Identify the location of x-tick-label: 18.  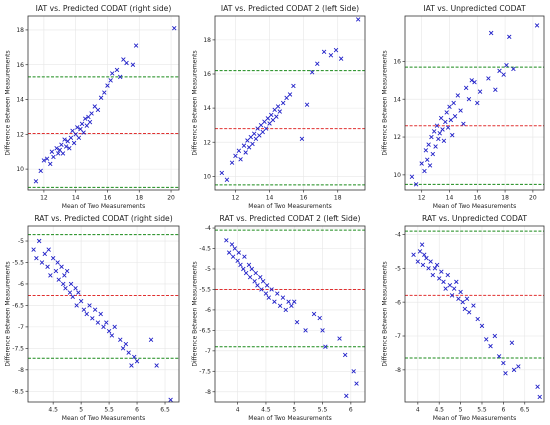
(338, 198).